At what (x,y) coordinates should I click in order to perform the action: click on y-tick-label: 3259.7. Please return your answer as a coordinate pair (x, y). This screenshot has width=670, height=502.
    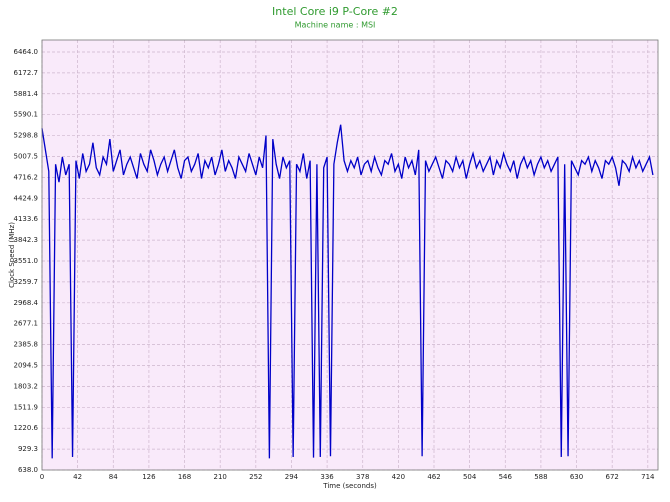
    Looking at the image, I should click on (26, 282).